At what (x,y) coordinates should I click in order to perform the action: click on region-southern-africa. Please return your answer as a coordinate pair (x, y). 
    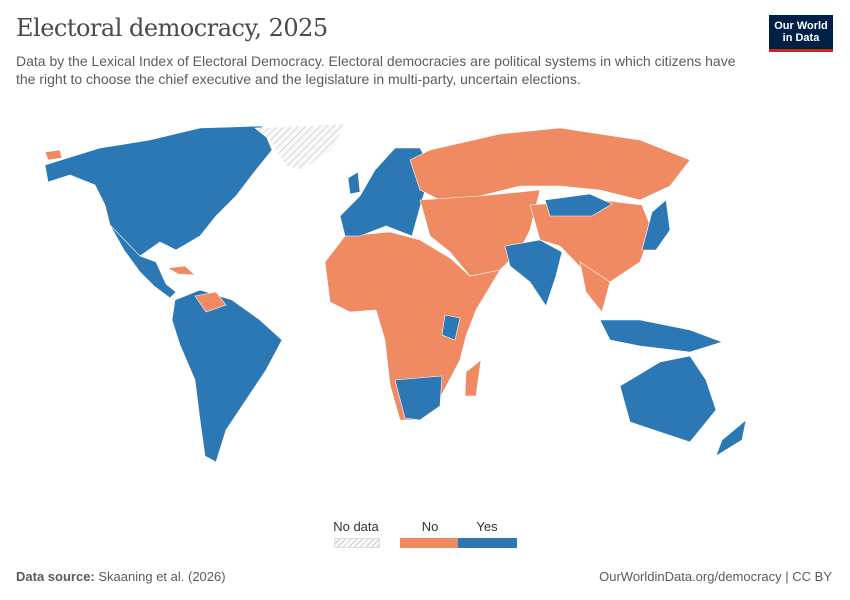
    Looking at the image, I should click on (418, 398).